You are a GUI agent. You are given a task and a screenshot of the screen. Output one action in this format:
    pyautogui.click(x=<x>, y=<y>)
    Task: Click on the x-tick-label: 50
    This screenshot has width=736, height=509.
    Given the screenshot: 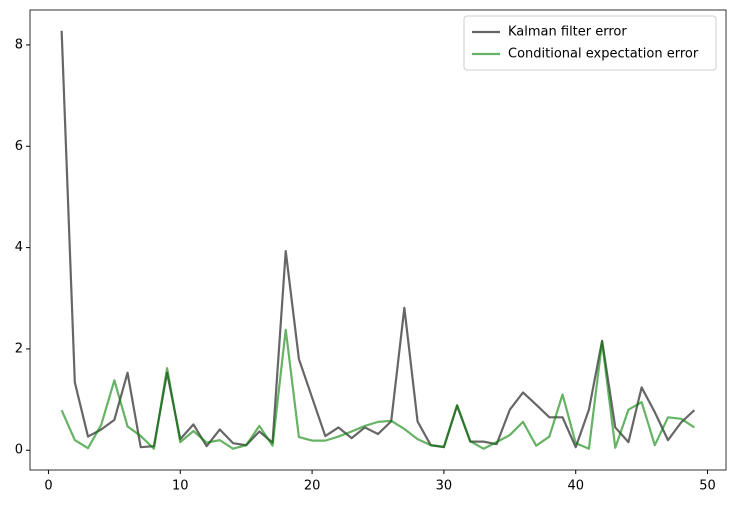 What is the action you would take?
    pyautogui.click(x=707, y=486)
    